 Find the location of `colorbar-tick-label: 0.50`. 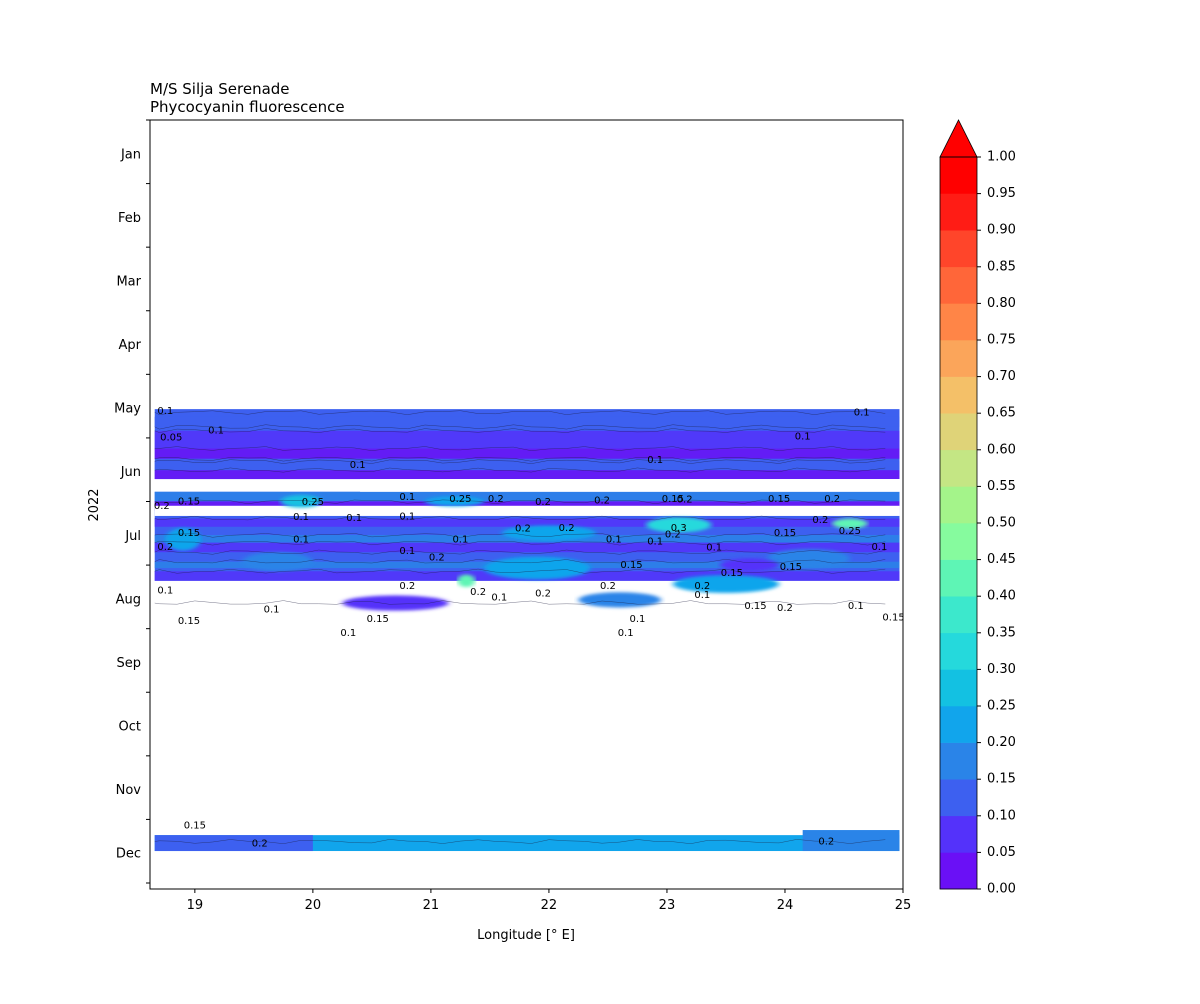

colorbar-tick-label: 0.50 is located at coordinates (1001, 523).